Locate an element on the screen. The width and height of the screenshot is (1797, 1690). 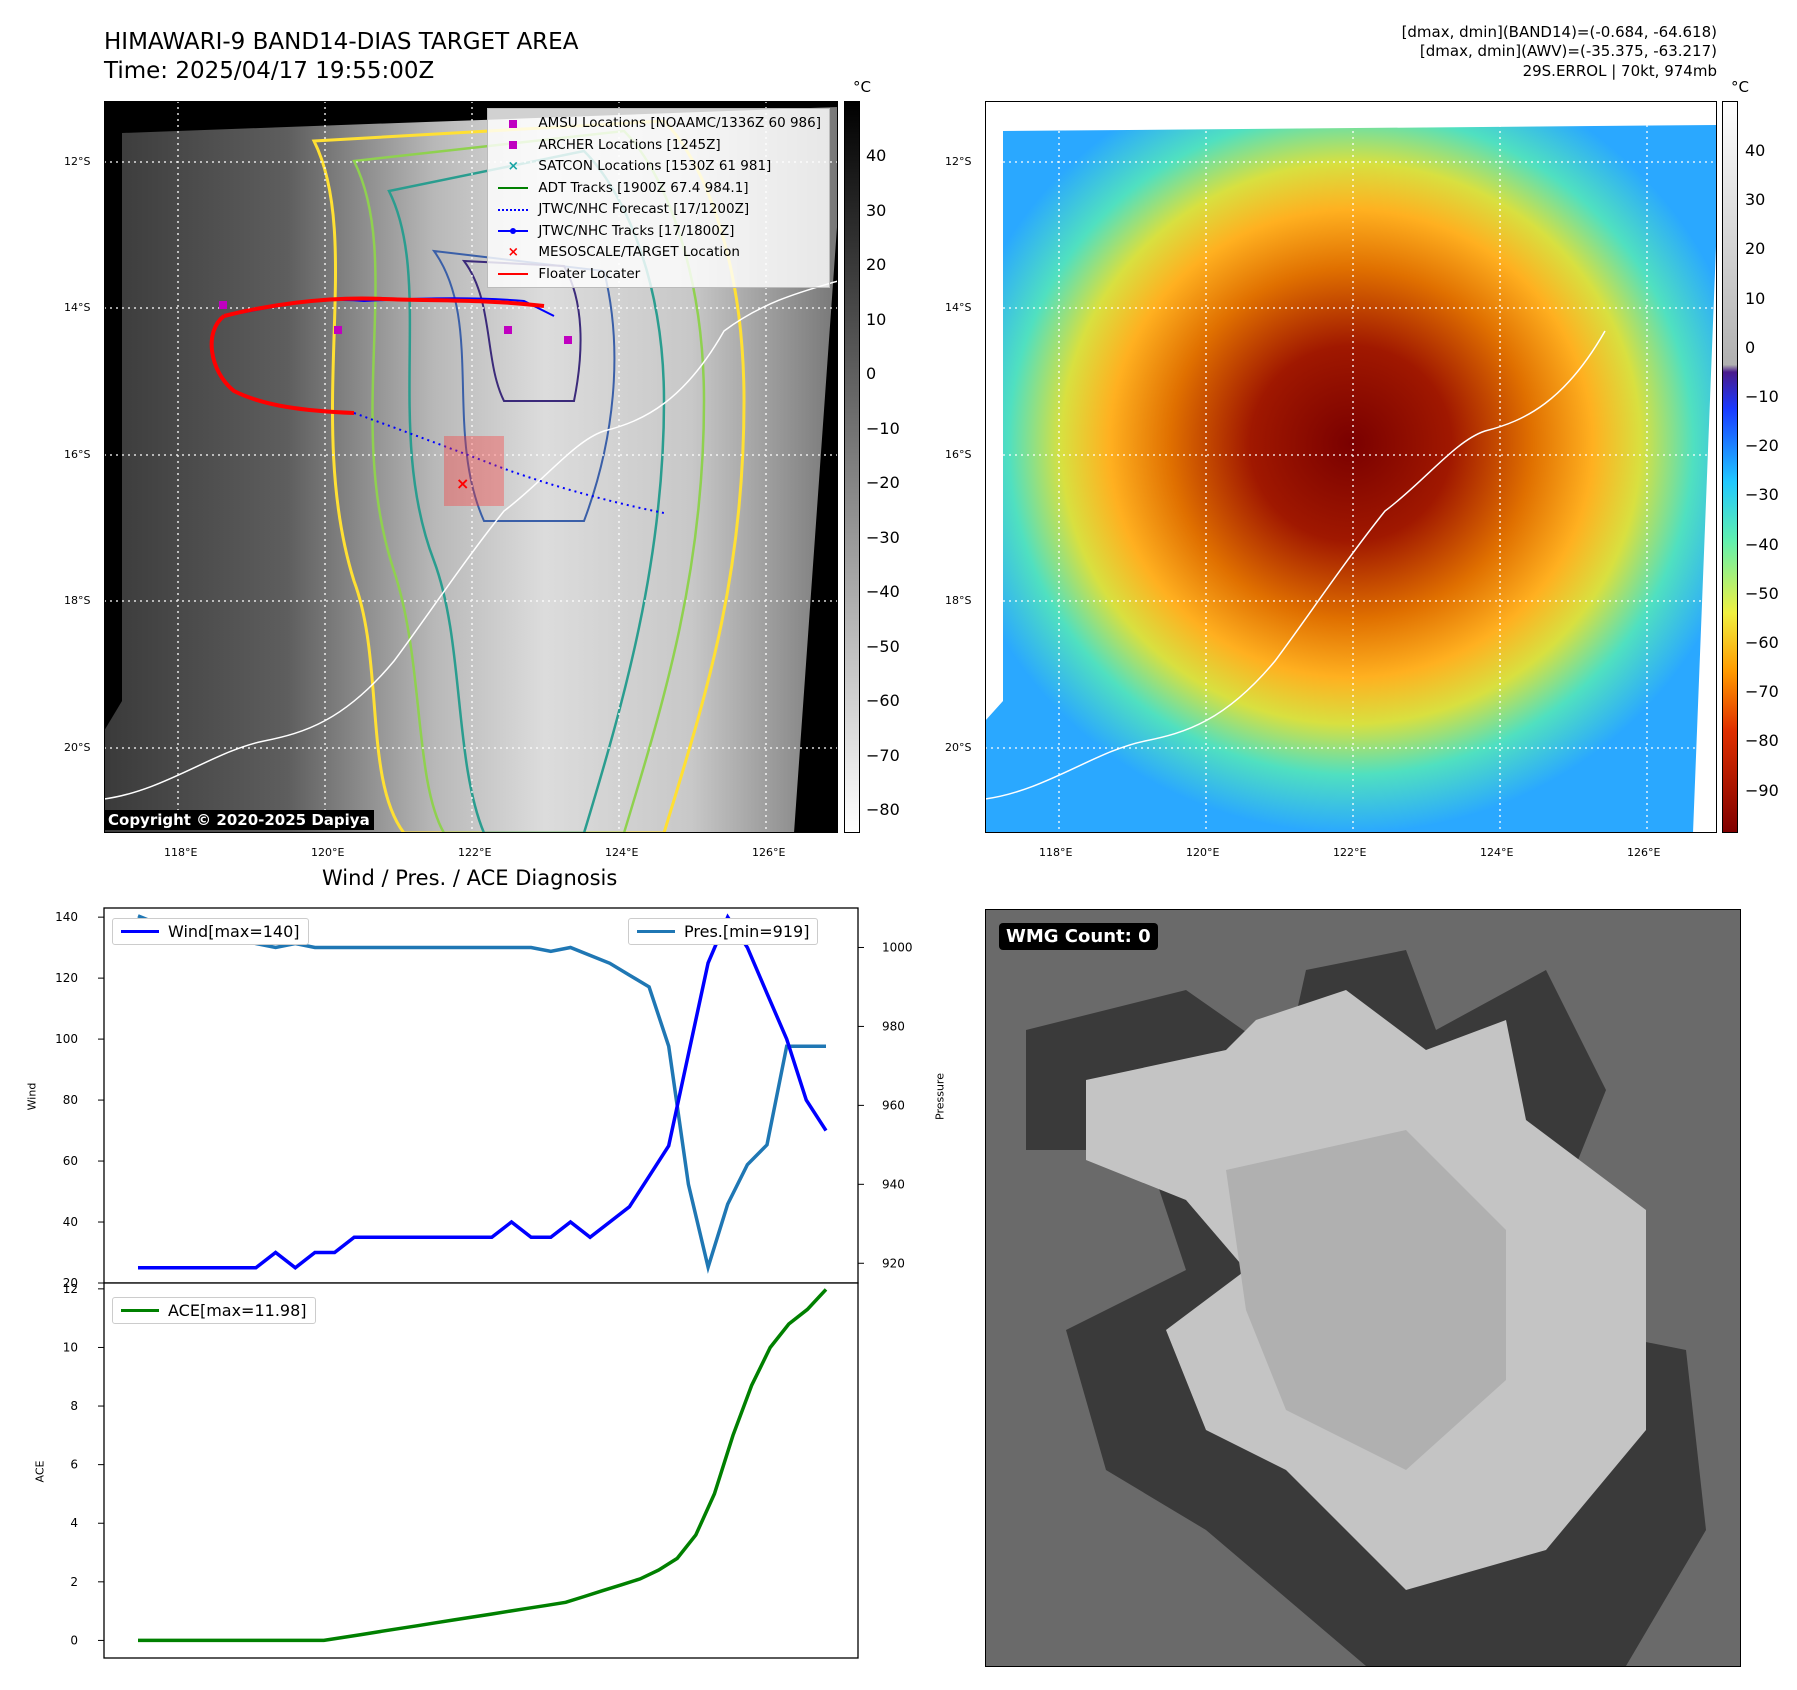
grayscale-colorbar is located at coordinates (852, 467).